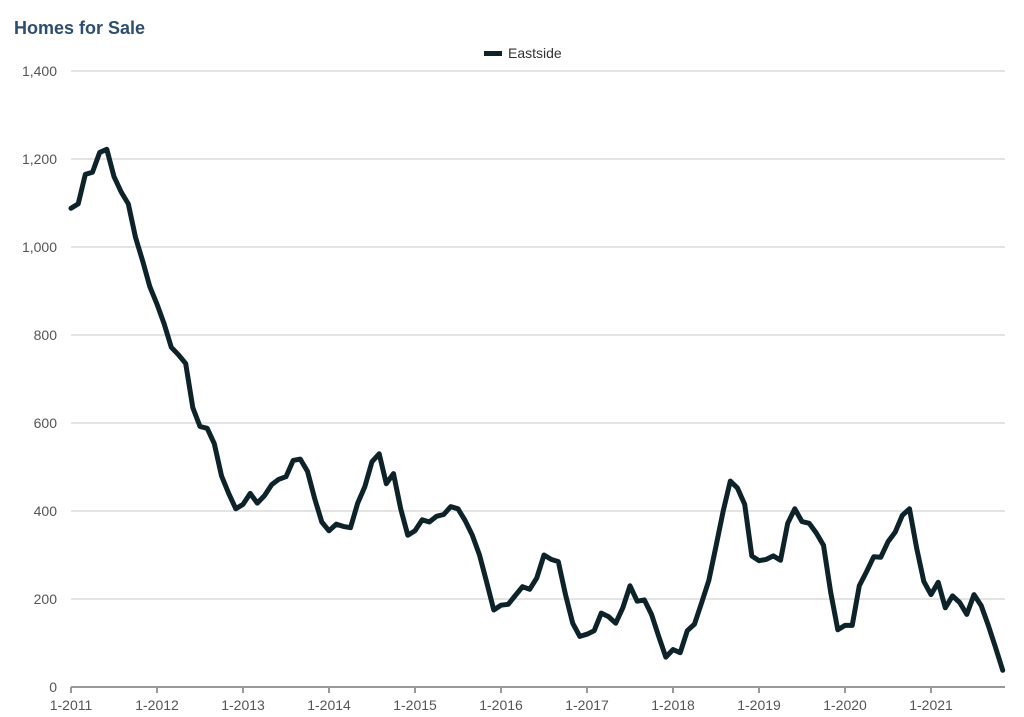  Describe the element at coordinates (157, 705) in the screenshot. I see `x-tick-label: 1-2012` at that location.